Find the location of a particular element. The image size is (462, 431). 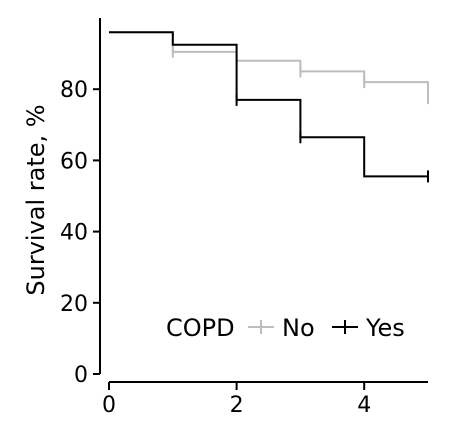

x-tick-label-0: 0 is located at coordinates (109, 405).